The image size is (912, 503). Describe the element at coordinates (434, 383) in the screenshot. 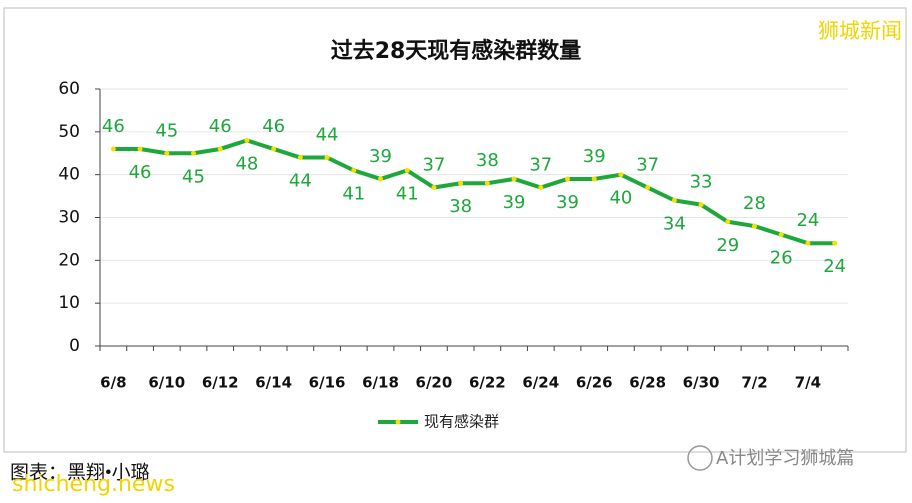

I see `x-tick-label: 6/20` at that location.